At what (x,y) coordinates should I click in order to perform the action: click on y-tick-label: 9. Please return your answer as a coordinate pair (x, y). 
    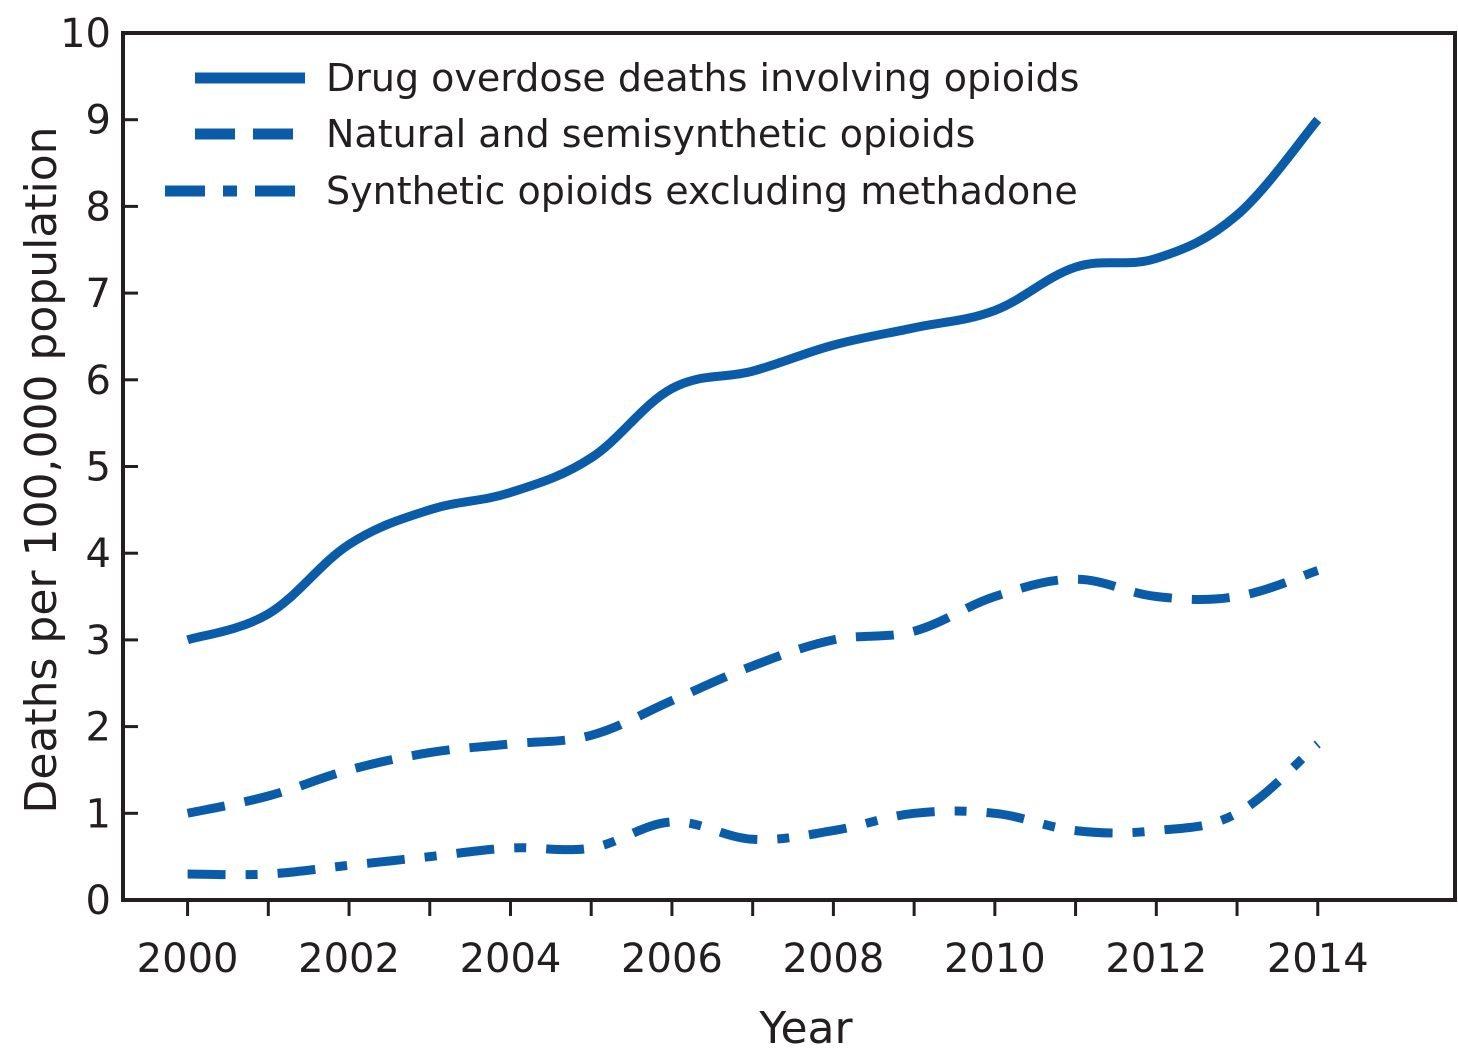
    Looking at the image, I should click on (98, 121).